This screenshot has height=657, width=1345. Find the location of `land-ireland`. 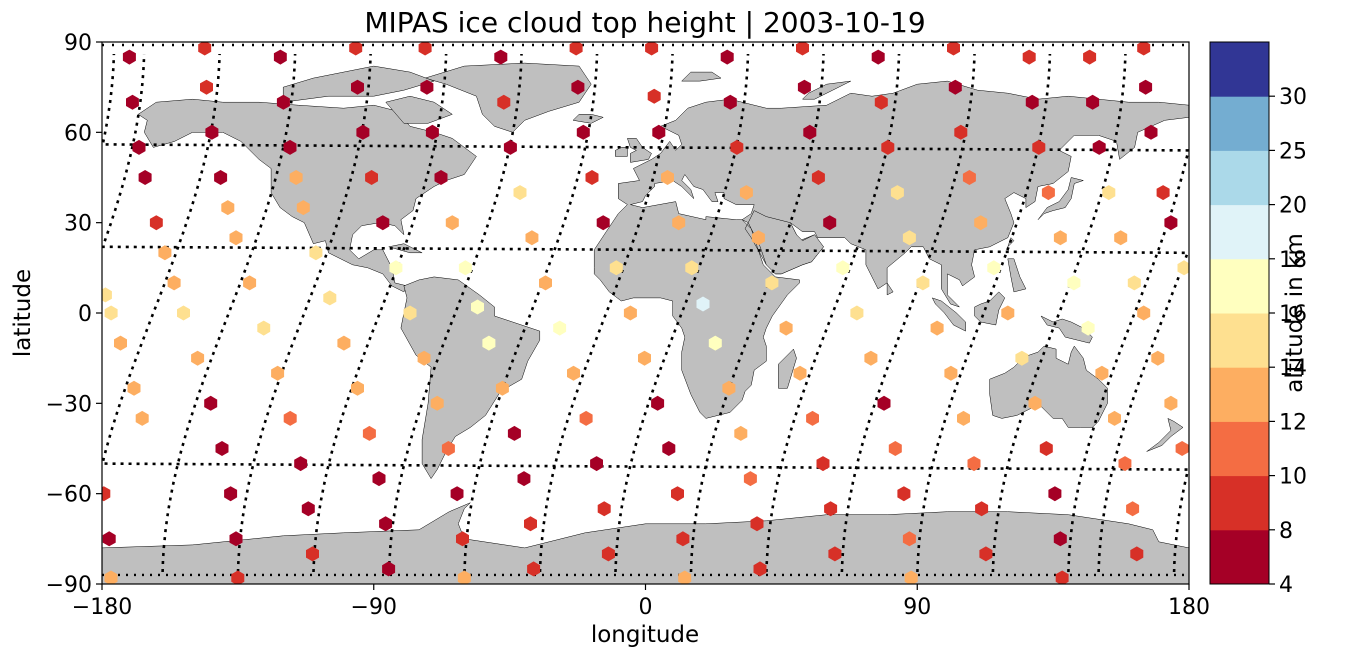

land-ireland is located at coordinates (621, 152).